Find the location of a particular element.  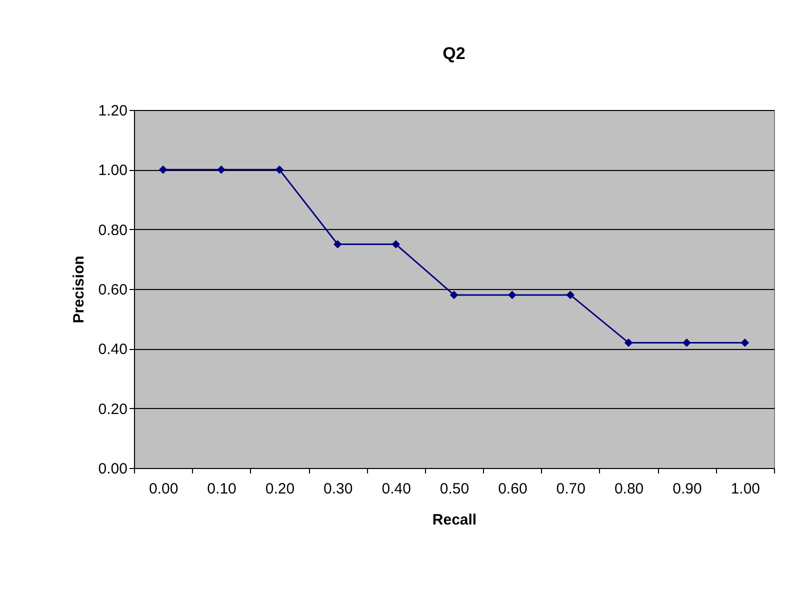

x-tick-label: 0.10 is located at coordinates (221, 489).